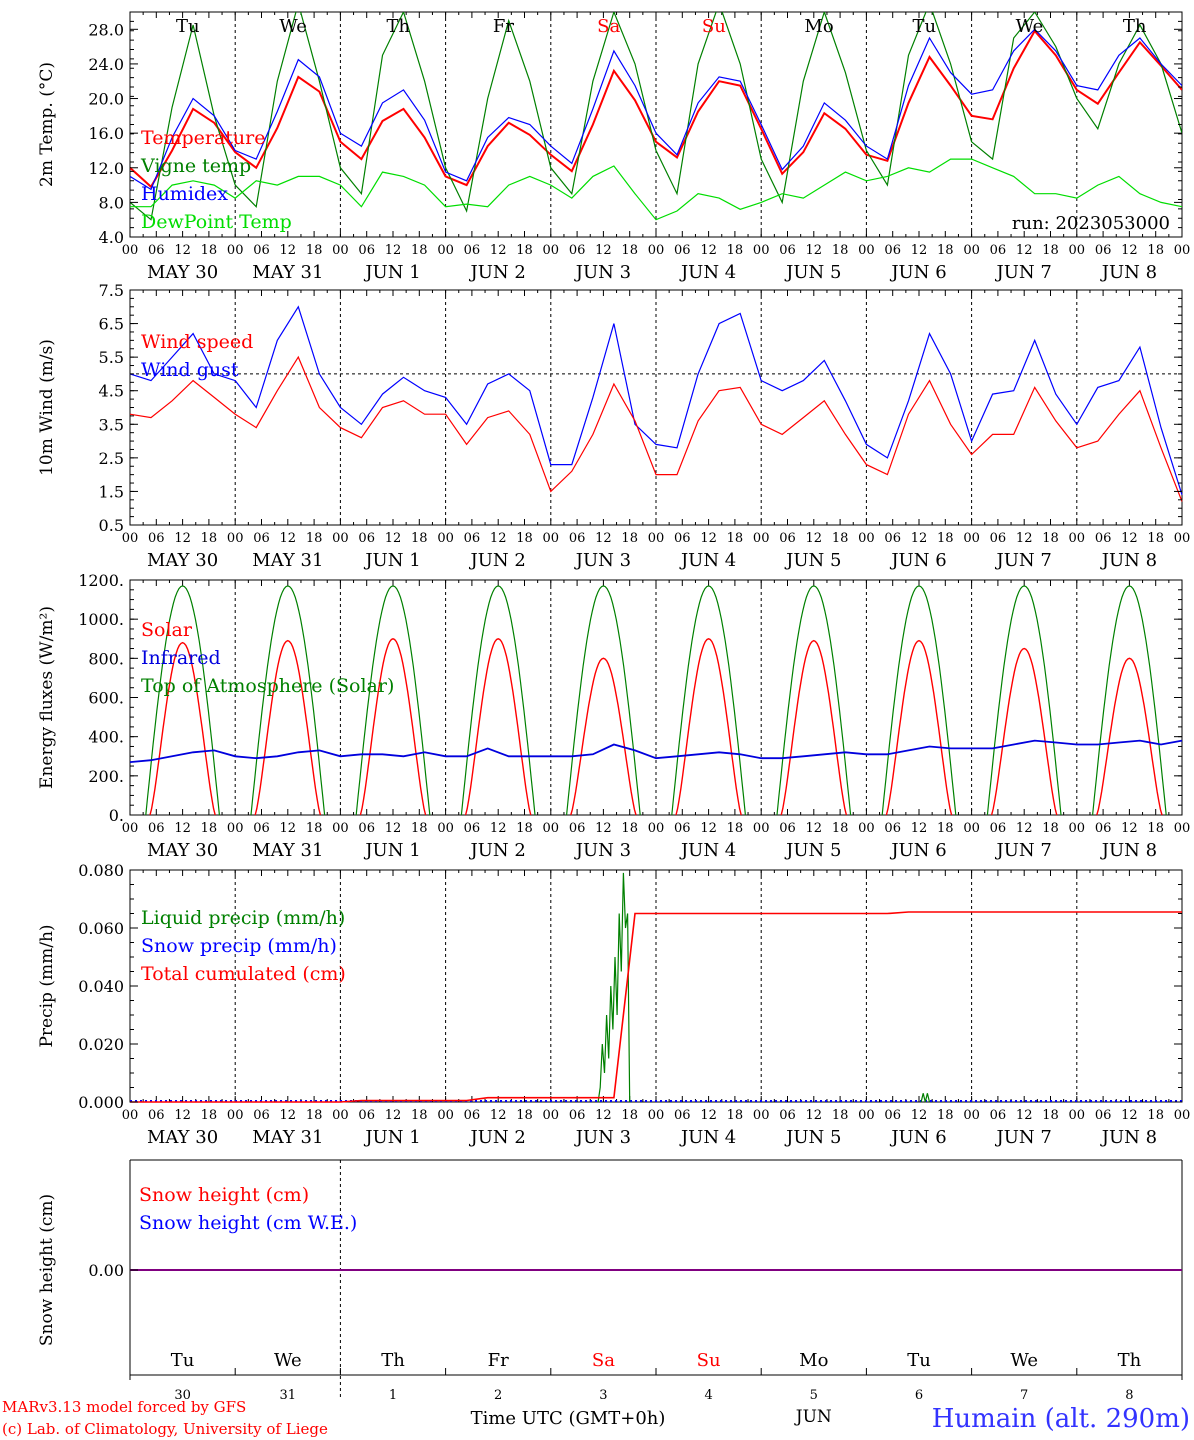 The image size is (1194, 1440). What do you see at coordinates (195, 166) in the screenshot?
I see `legend-entry: Vigne temp` at bounding box center [195, 166].